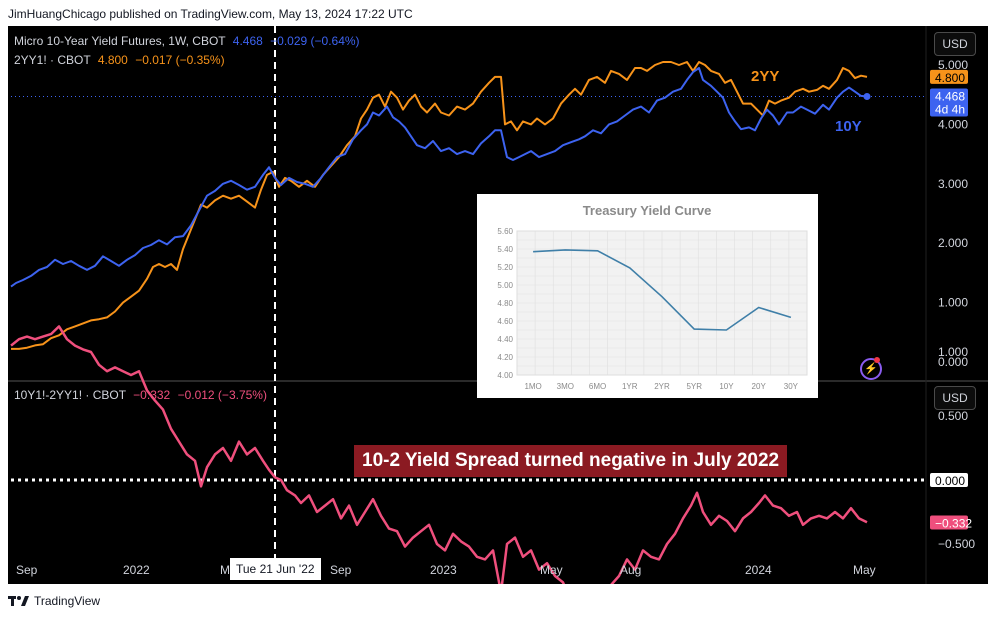 The image size is (995, 619). What do you see at coordinates (120, 41) in the screenshot?
I see `legend-main-title: Micro 10-Year Yield Futures, 1W, CBOT` at bounding box center [120, 41].